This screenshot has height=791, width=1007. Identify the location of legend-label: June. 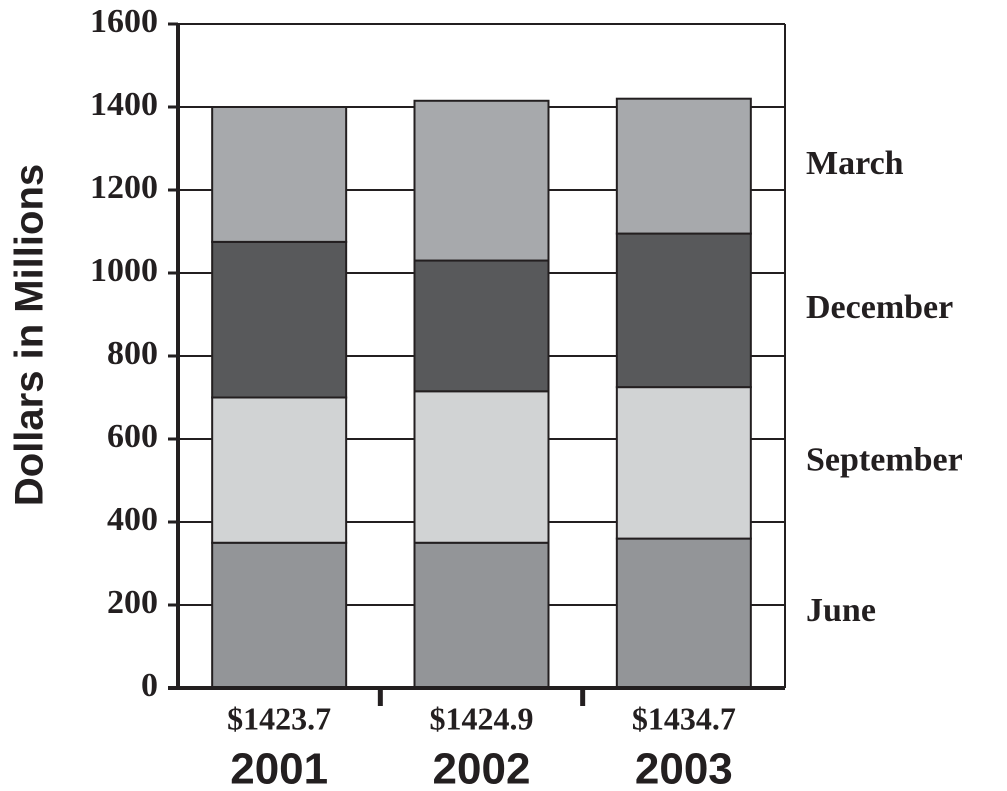
(841, 610).